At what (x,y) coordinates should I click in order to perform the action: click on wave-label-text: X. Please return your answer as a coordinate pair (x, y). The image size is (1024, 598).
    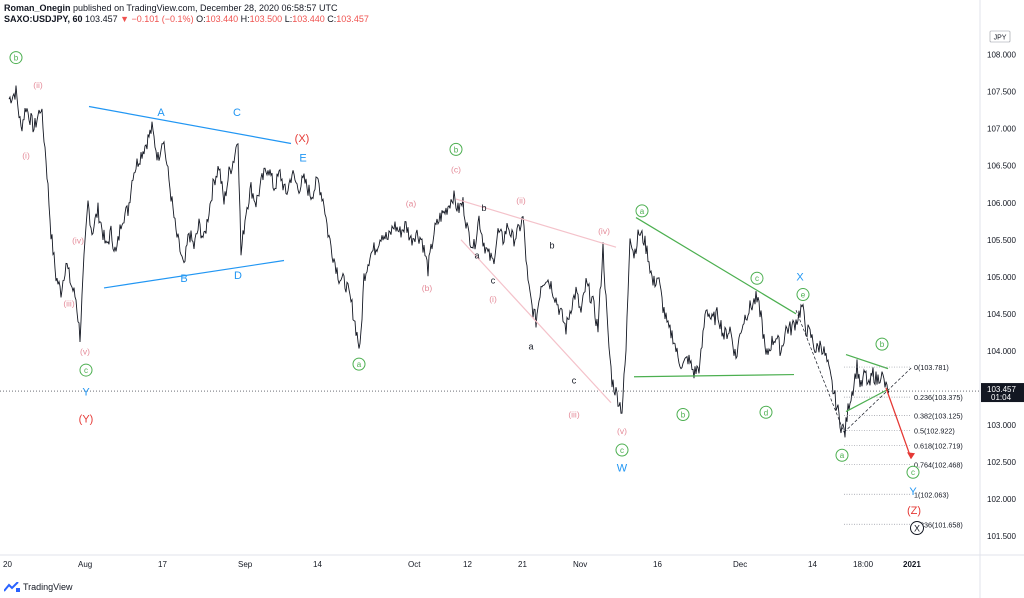
    Looking at the image, I should click on (917, 529).